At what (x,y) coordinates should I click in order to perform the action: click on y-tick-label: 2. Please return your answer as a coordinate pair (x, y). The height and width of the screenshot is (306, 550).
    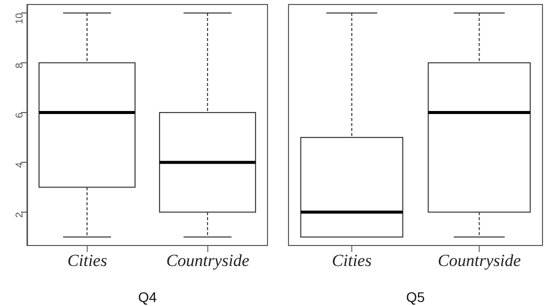
    Looking at the image, I should click on (20, 215).